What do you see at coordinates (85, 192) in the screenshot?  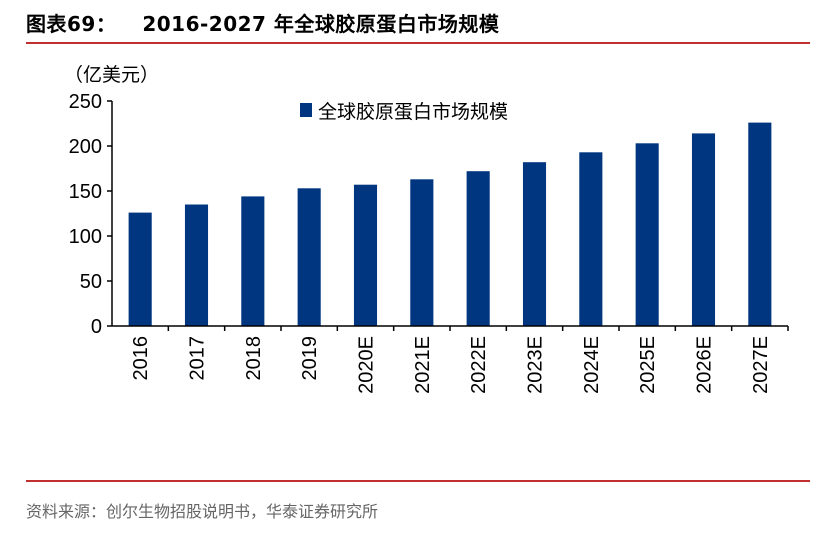 I see `y-tick-label: 150` at bounding box center [85, 192].